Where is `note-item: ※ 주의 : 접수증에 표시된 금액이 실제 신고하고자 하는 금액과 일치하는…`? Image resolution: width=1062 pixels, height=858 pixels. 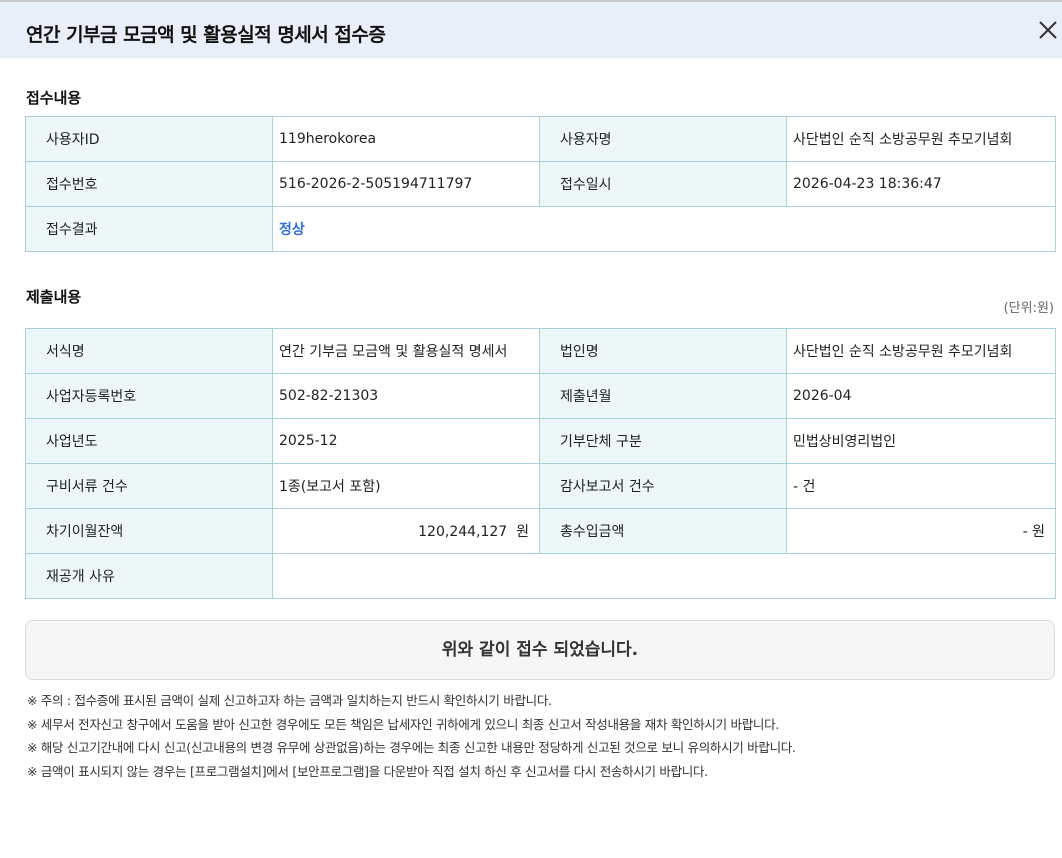
note-item: ※ 주의 : 접수증에 표시된 금액이 실제 신고하고자 하는 금액과 일치하는… is located at coordinates (289, 700).